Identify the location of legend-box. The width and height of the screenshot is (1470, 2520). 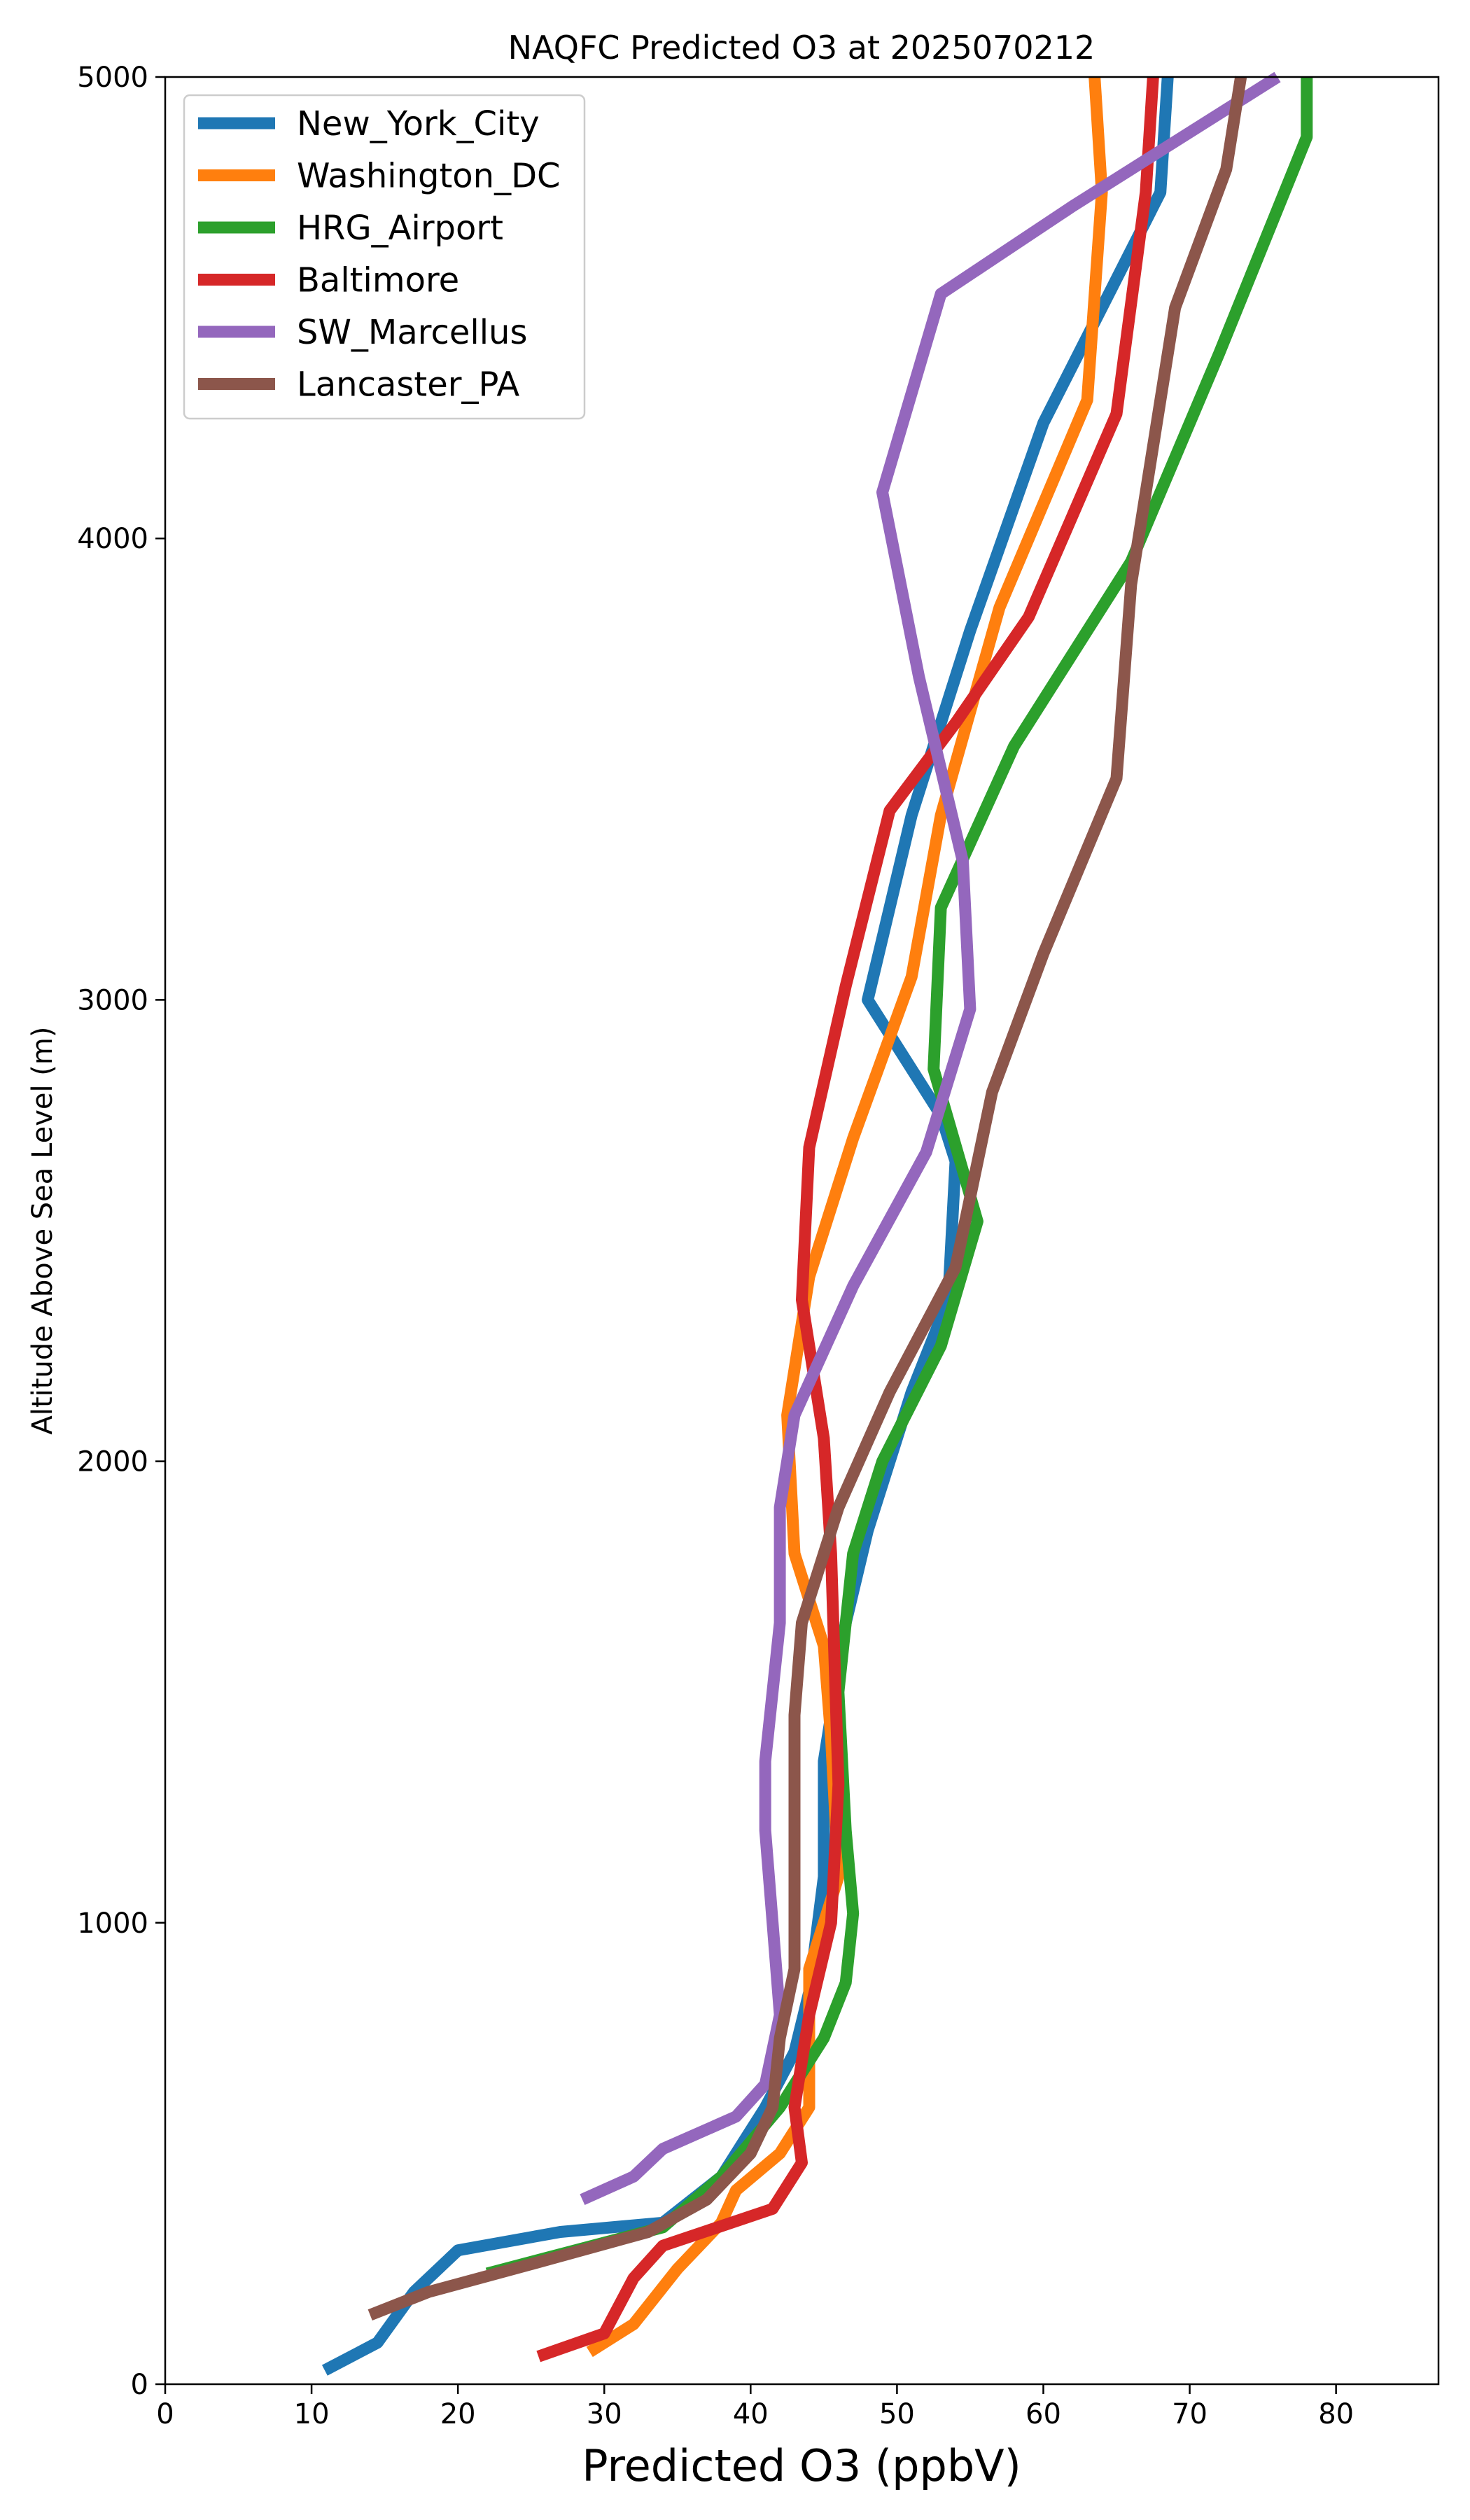
(384, 257).